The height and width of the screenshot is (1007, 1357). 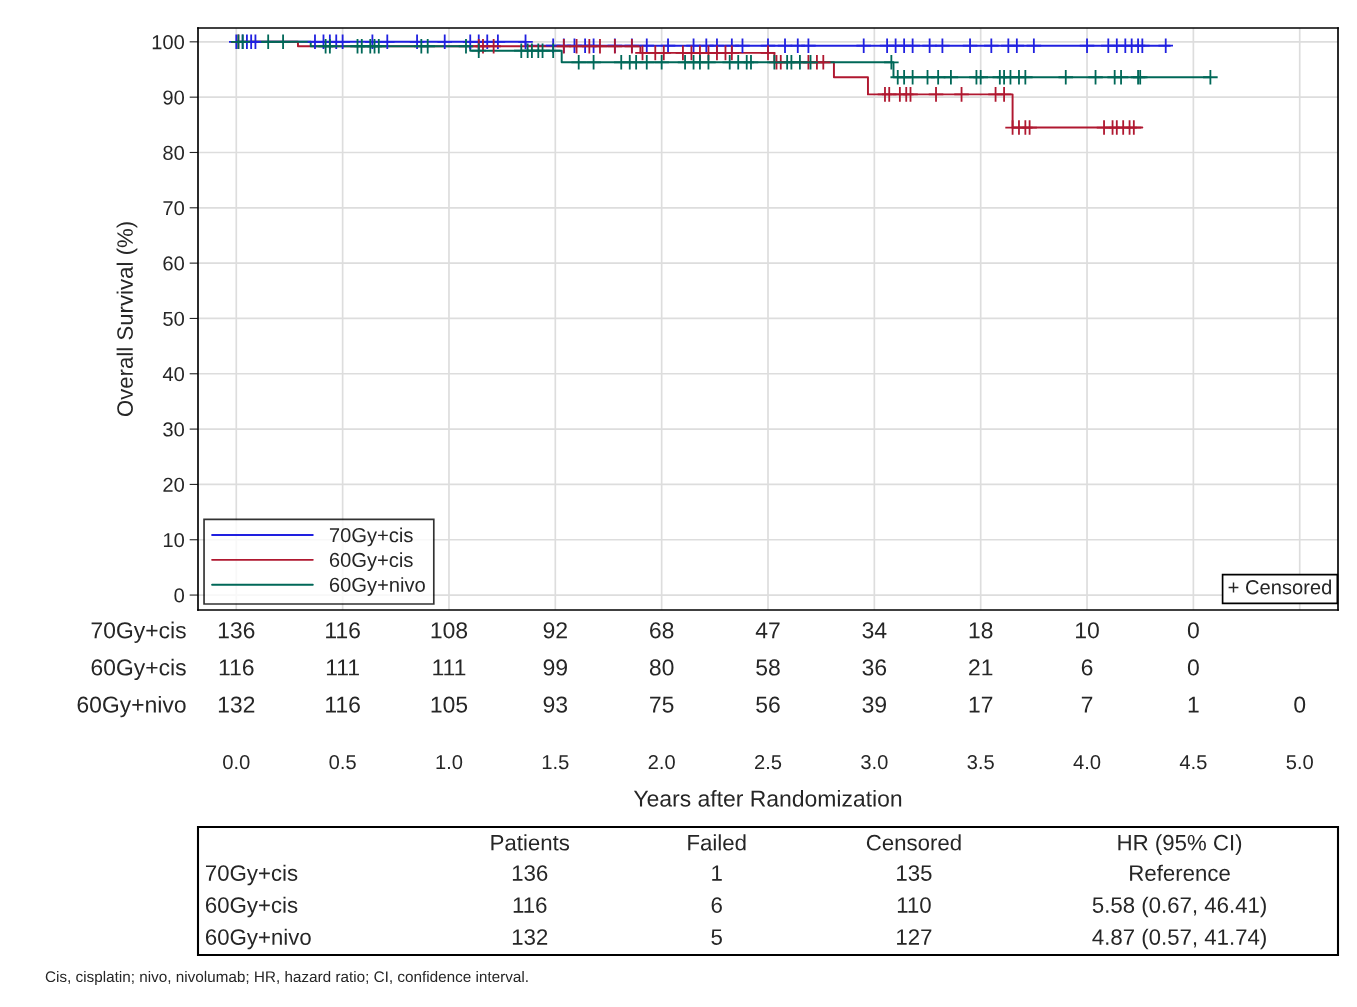 What do you see at coordinates (174, 318) in the screenshot?
I see `y-tick-label: 50` at bounding box center [174, 318].